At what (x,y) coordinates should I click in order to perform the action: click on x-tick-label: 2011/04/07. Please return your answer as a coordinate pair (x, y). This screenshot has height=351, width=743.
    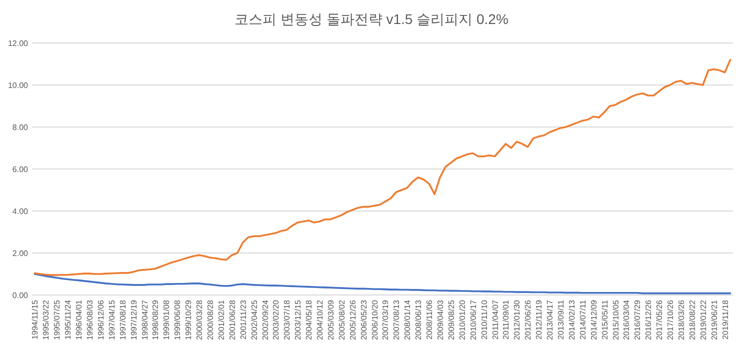
    Looking at the image, I should click on (495, 319).